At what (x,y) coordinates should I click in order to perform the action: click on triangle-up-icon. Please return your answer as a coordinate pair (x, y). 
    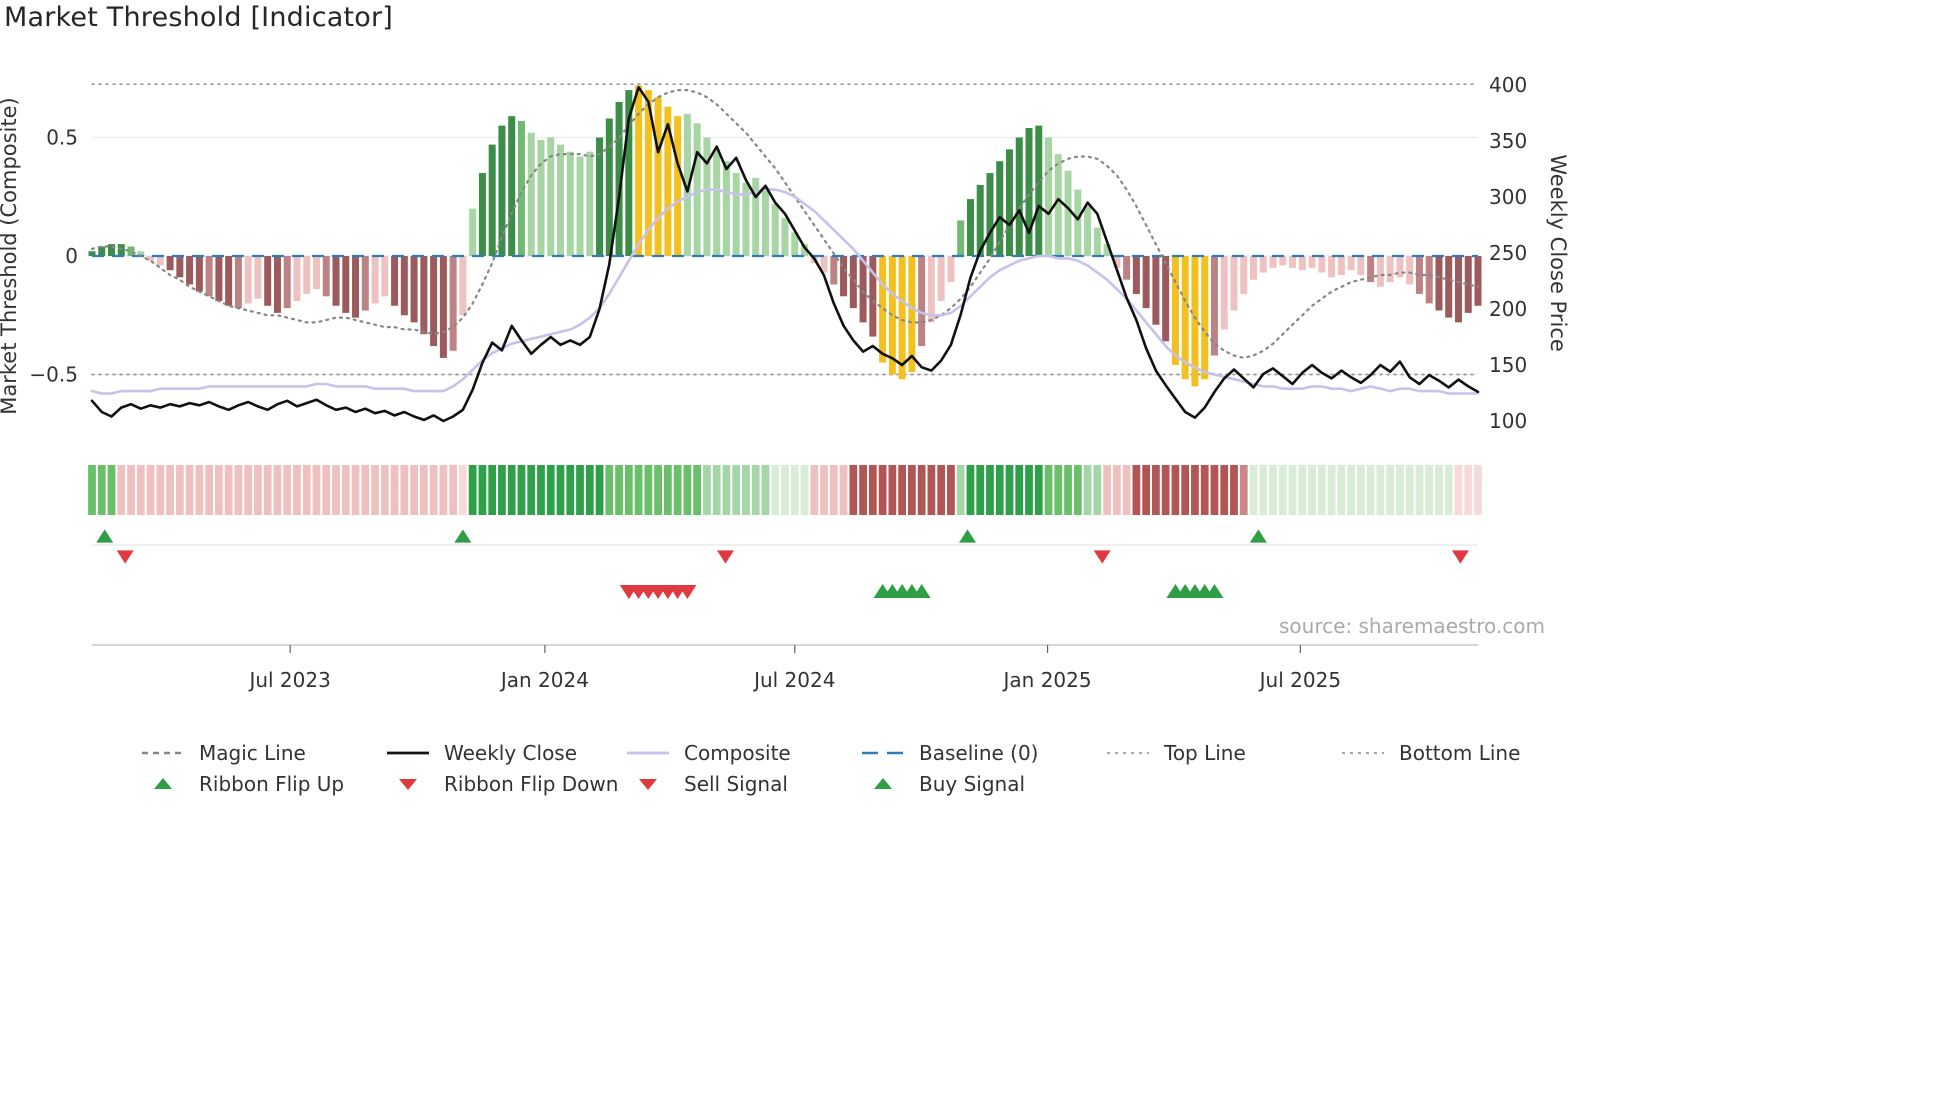
    Looking at the image, I should click on (883, 783).